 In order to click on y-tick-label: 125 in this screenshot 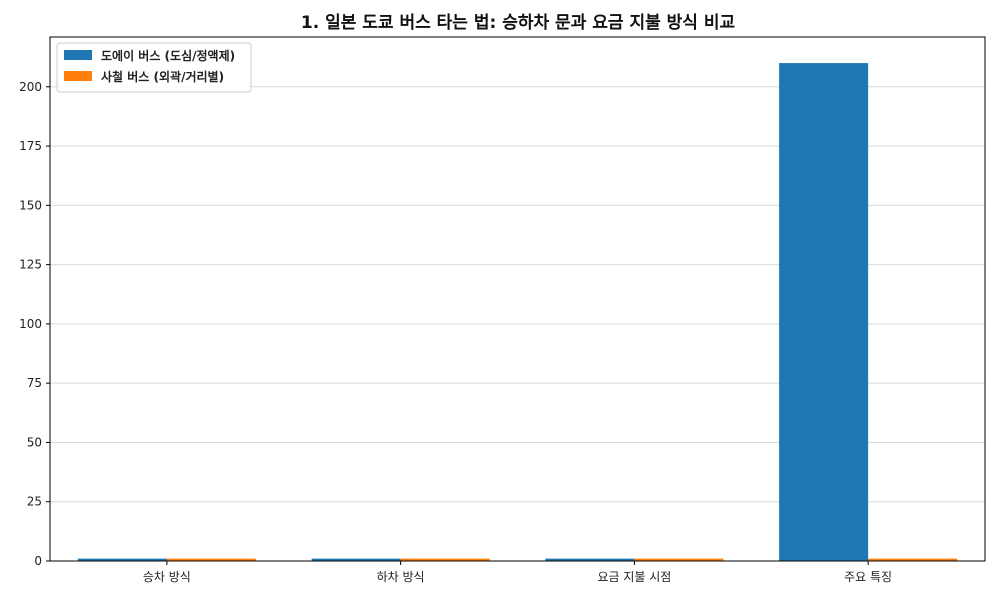, I will do `click(30, 265)`.